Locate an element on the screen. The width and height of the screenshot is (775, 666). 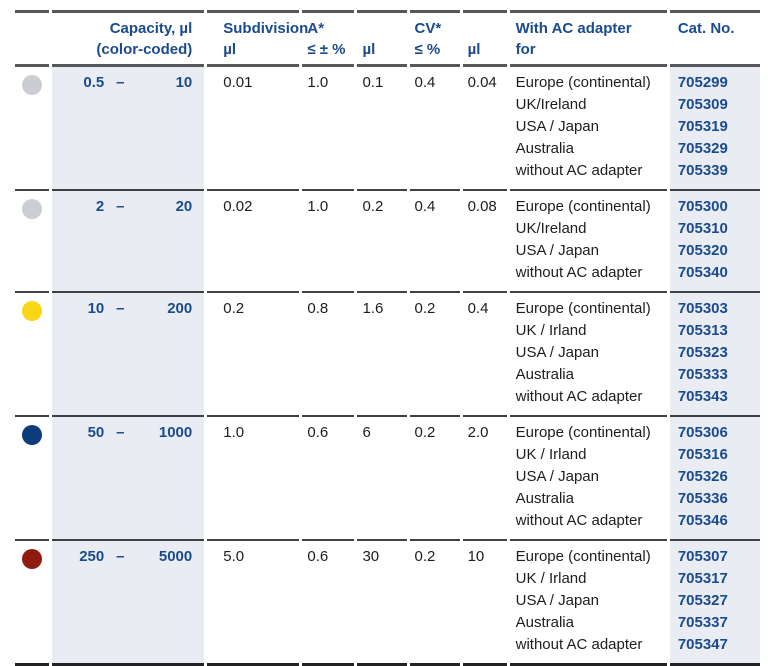
cv-ul-value: 0.04 is located at coordinates (482, 82).